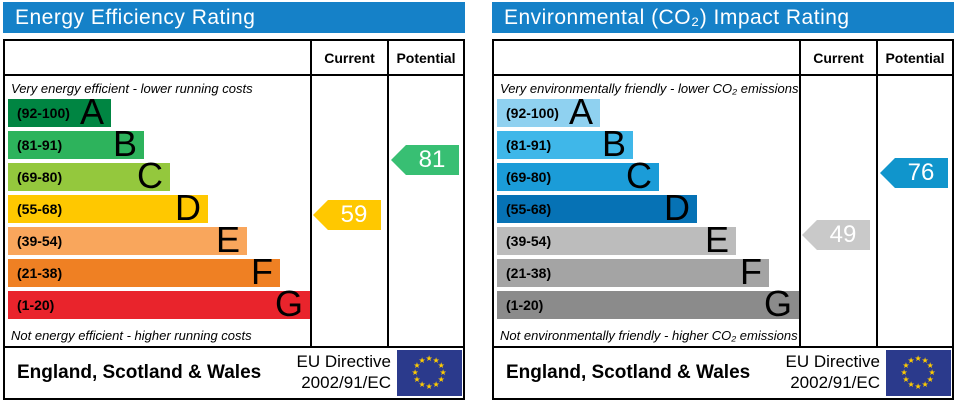 This screenshot has height=404, width=957. I want to click on band-range-label: (81-91), so click(529, 145).